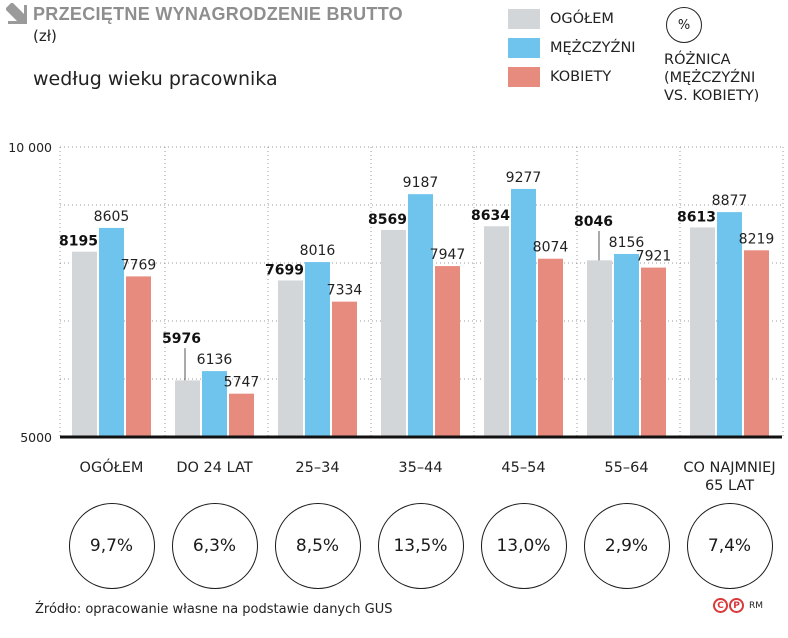 Image resolution: width=788 pixels, height=638 pixels. Describe the element at coordinates (626, 468) in the screenshot. I see `category-label: 55–64` at that location.